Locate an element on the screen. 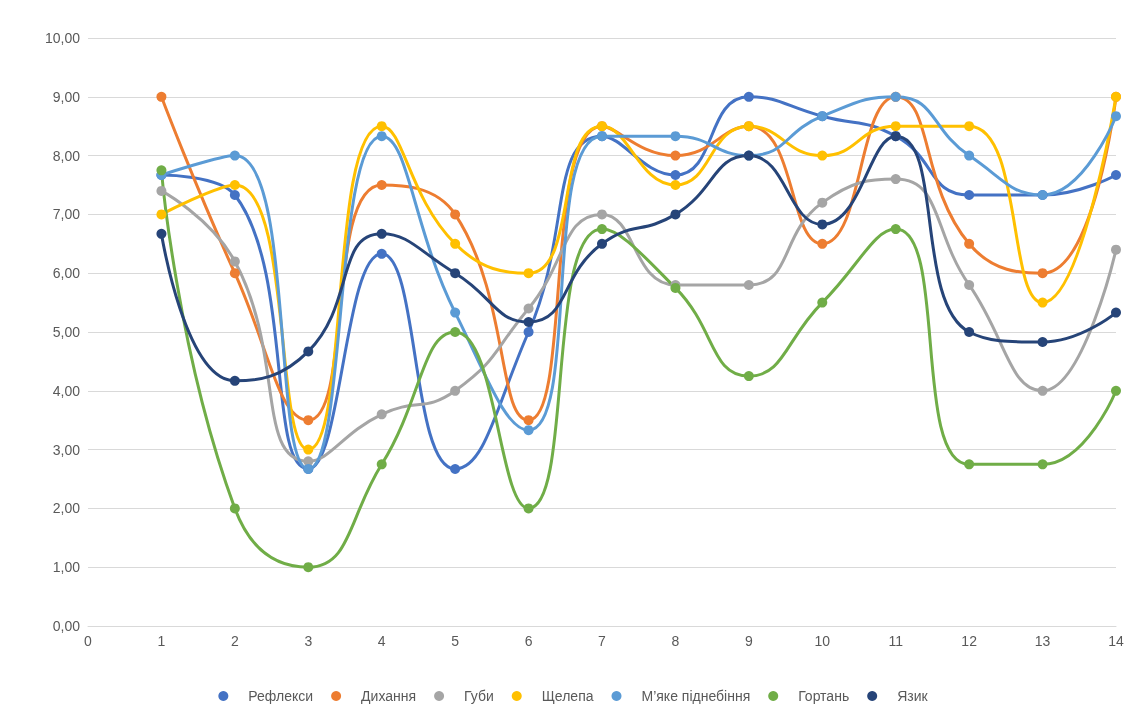 The height and width of the screenshot is (726, 1148). x-tick-label: 12 is located at coordinates (969, 641).